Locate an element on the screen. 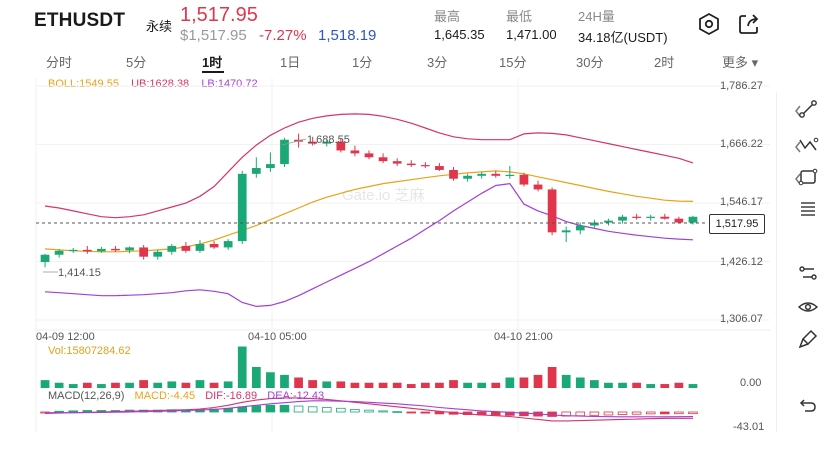 The height and width of the screenshot is (466, 828). tab-more: 更多 ▾ is located at coordinates (740, 62).